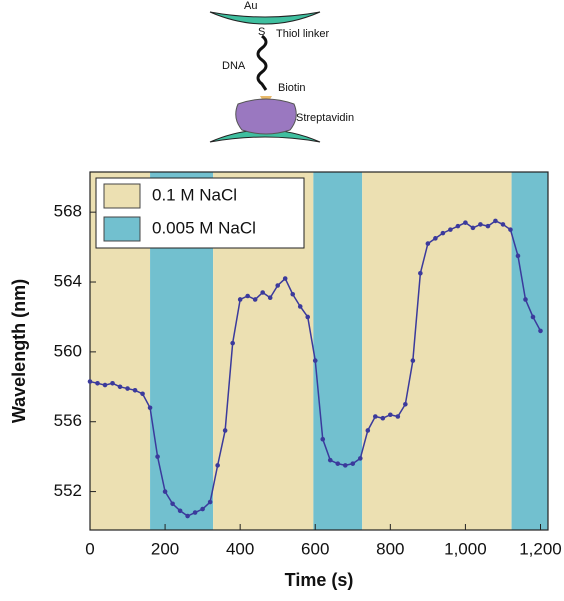  Describe the element at coordinates (194, 194) in the screenshot. I see `legend-label: 0.1 M NaCl` at that location.